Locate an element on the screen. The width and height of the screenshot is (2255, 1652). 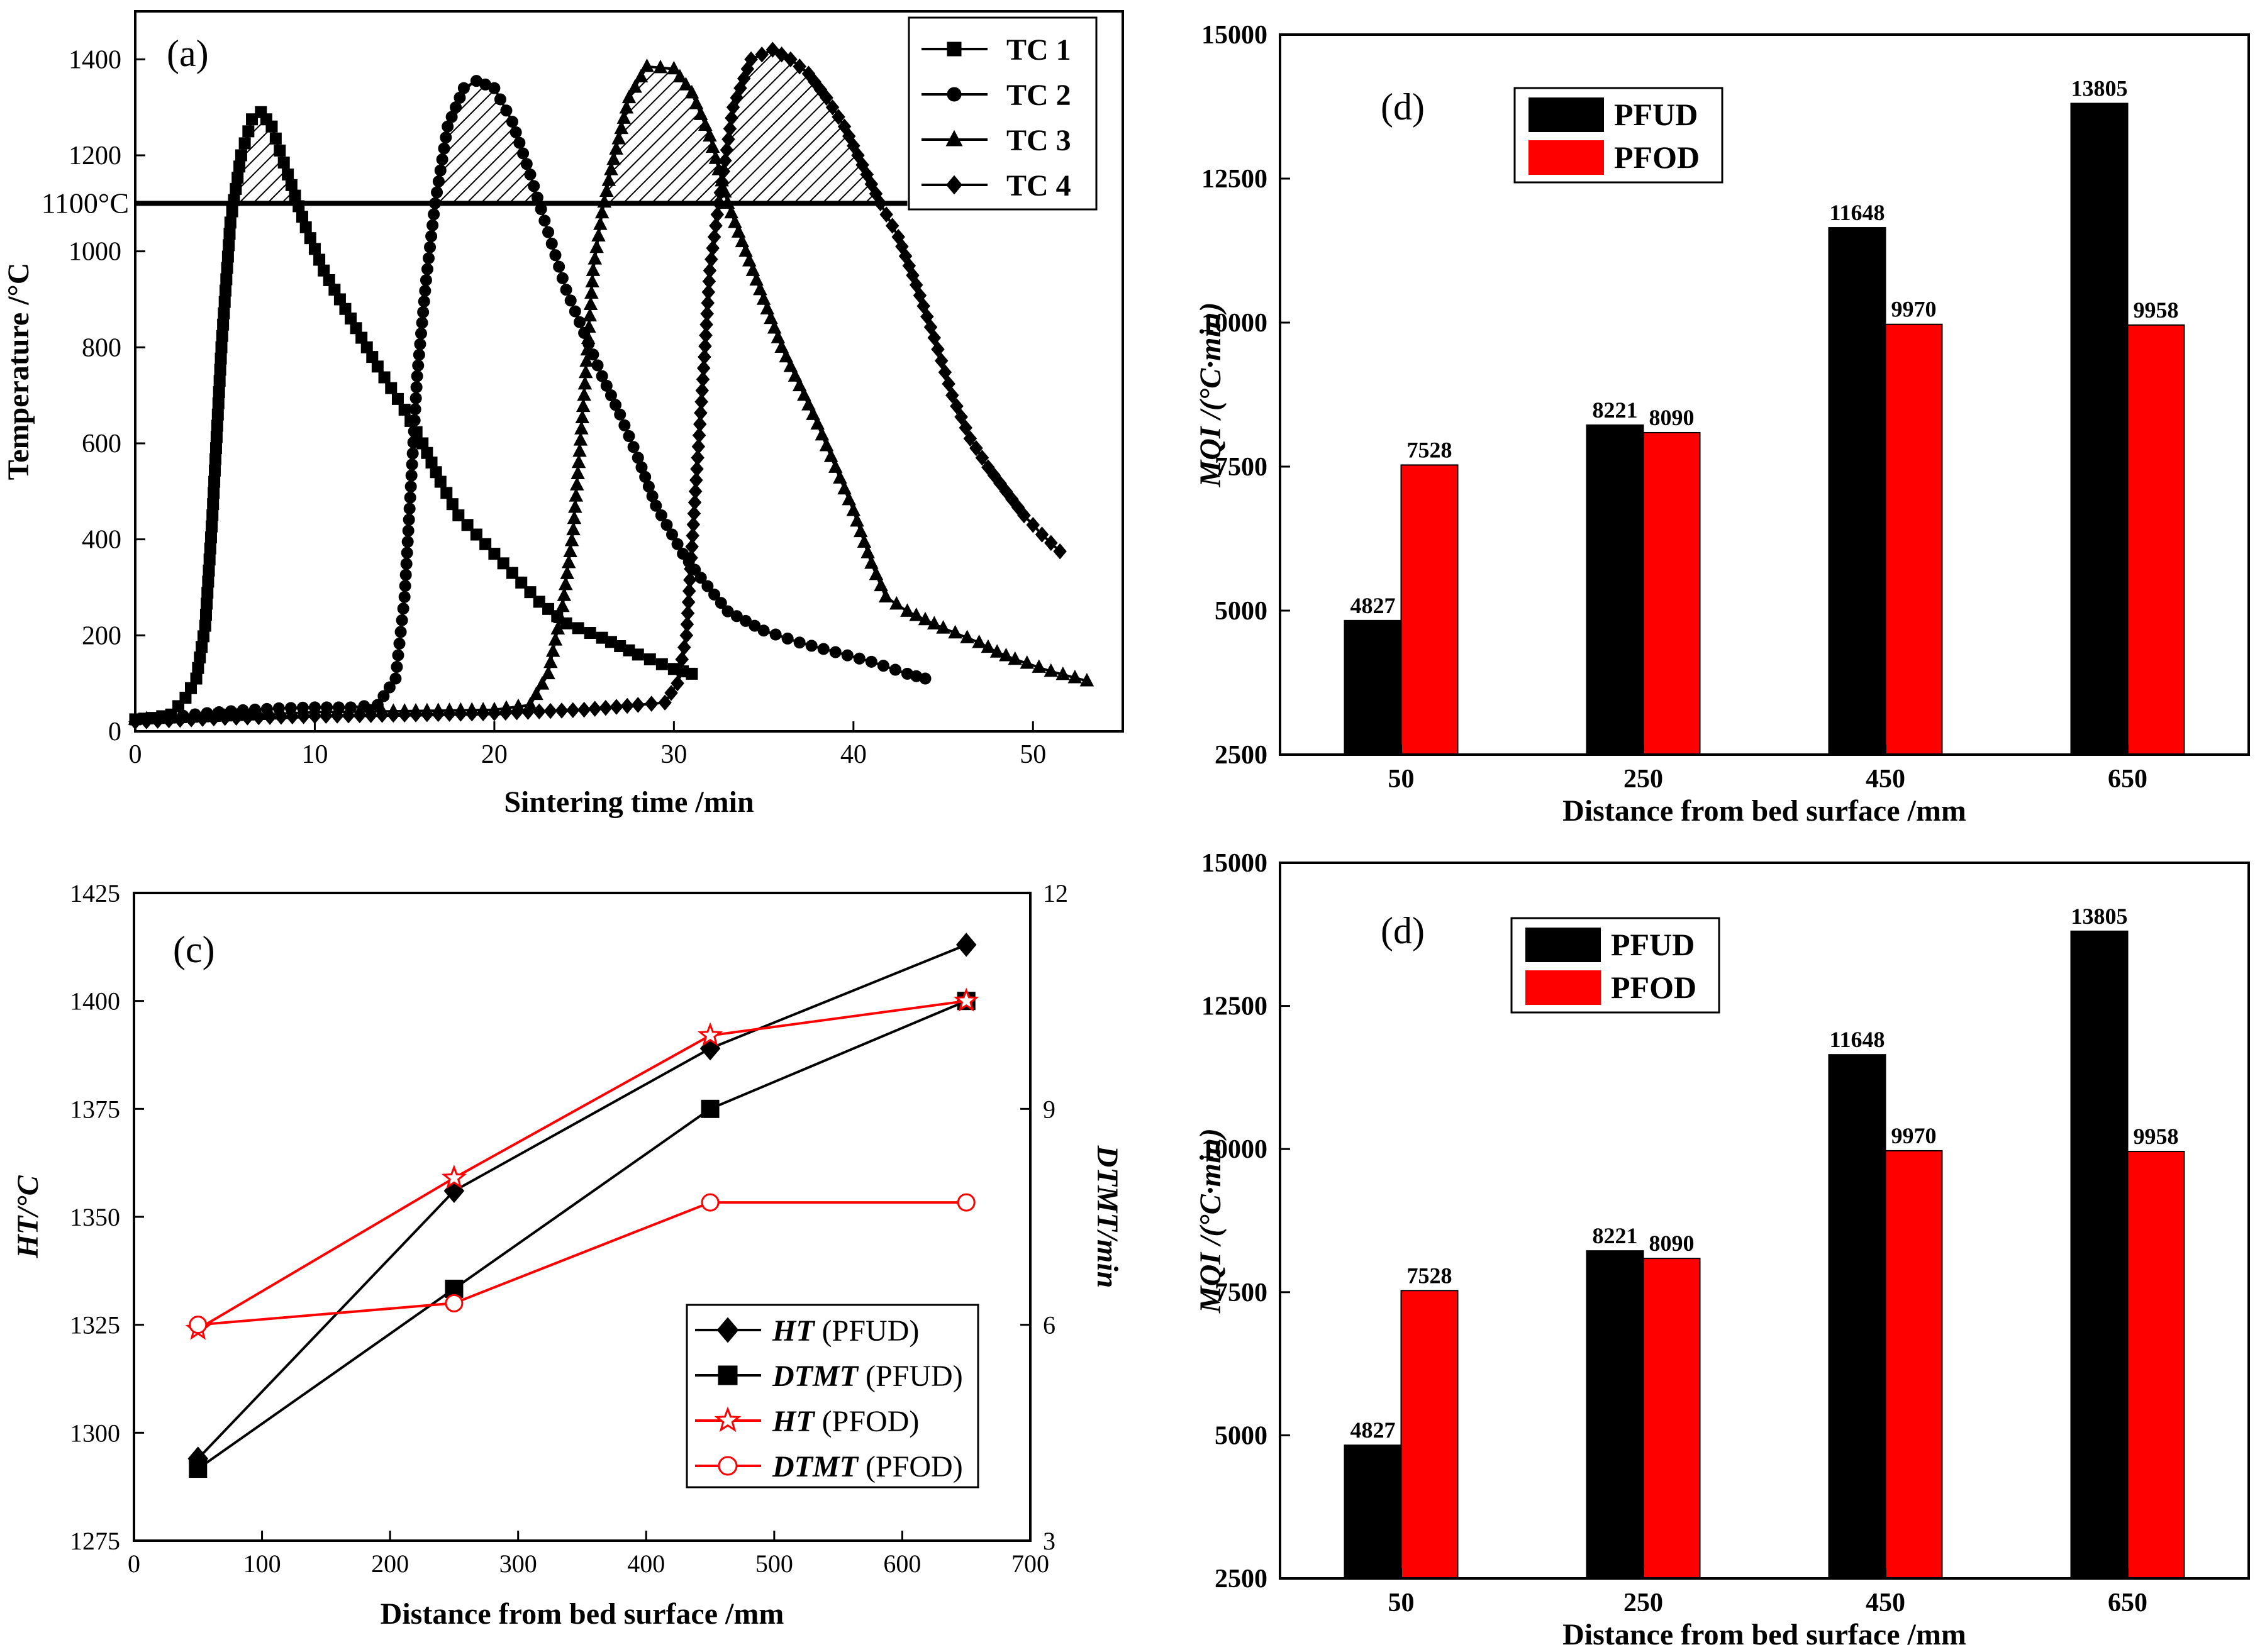
legend-label: HT (PFUD) is located at coordinates (846, 1331).